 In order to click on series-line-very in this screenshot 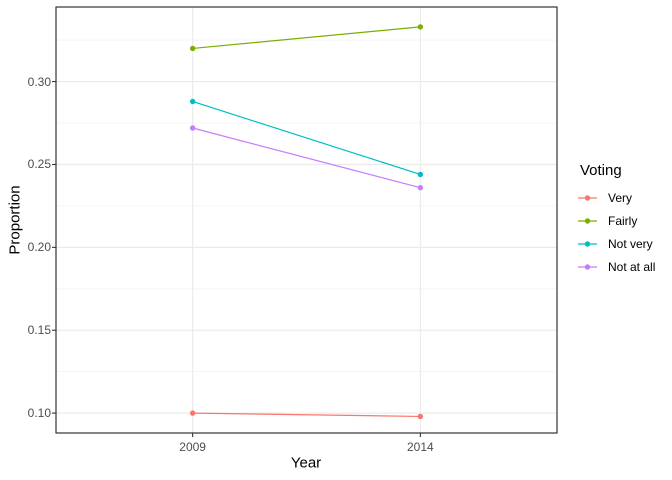, I will do `click(306, 415)`.